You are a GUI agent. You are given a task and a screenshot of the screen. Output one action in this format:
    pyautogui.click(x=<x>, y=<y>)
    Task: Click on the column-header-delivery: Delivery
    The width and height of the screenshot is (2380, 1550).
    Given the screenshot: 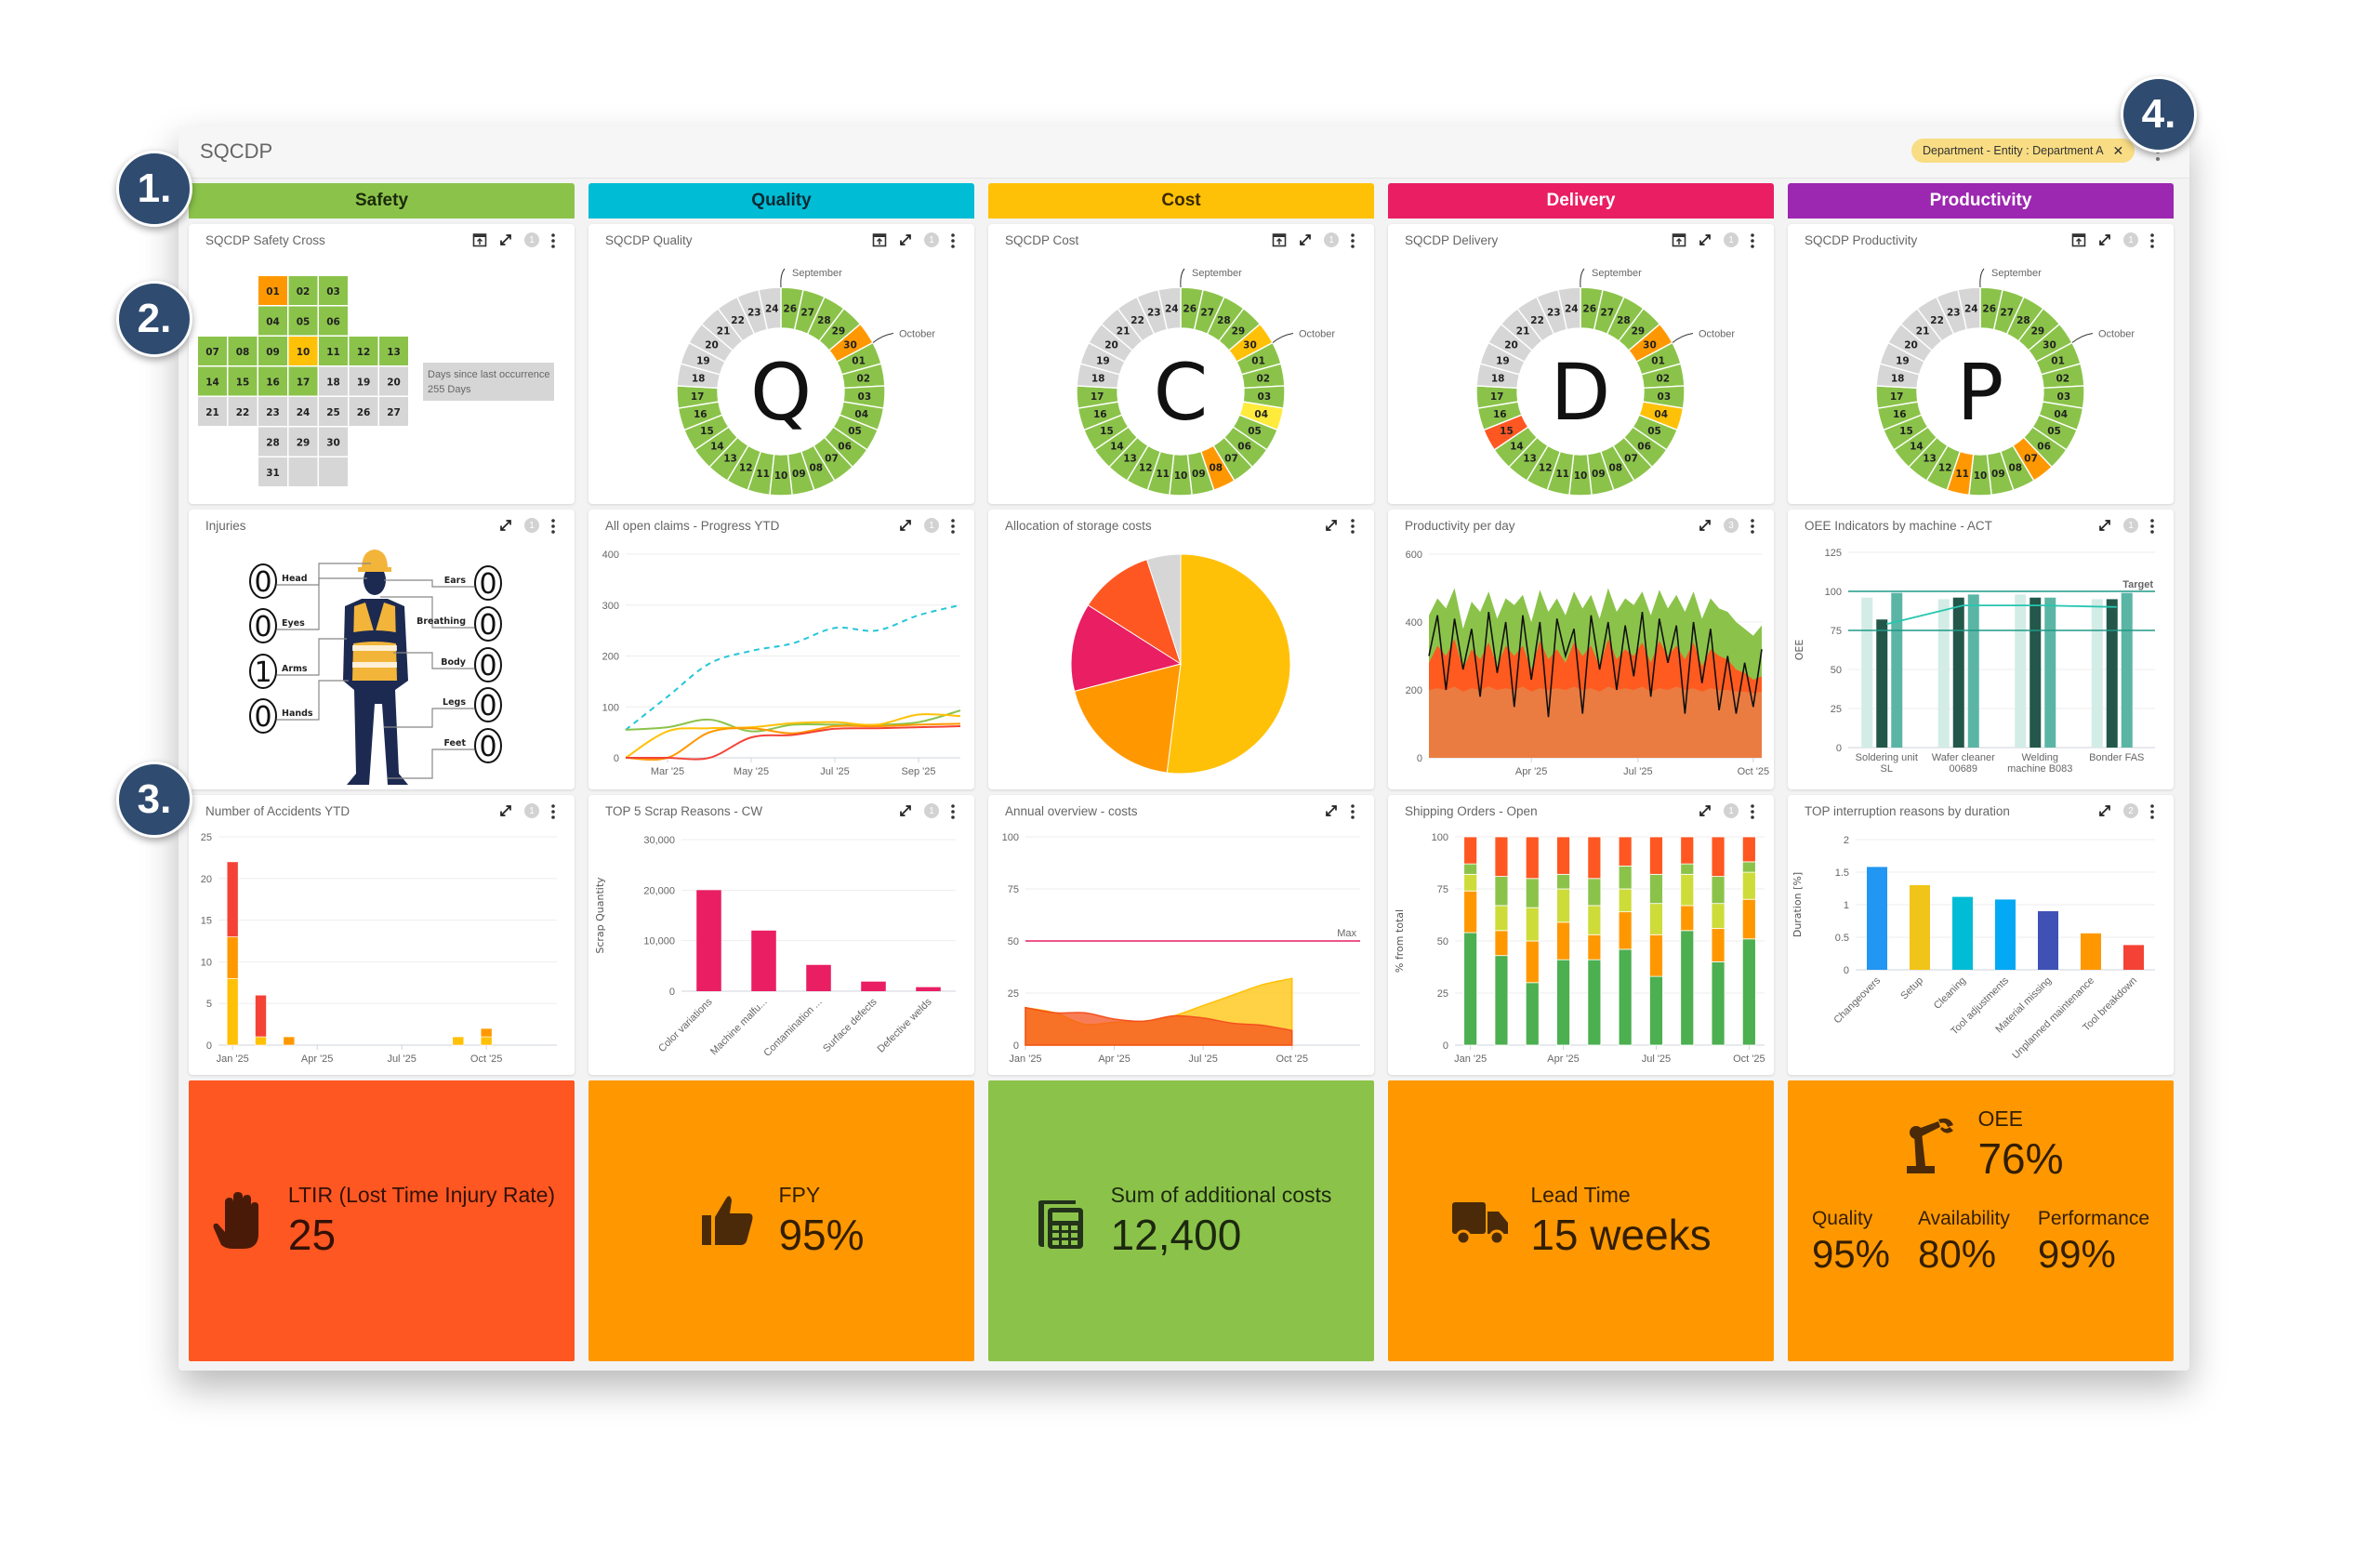 What is the action you would take?
    pyautogui.click(x=1581, y=201)
    